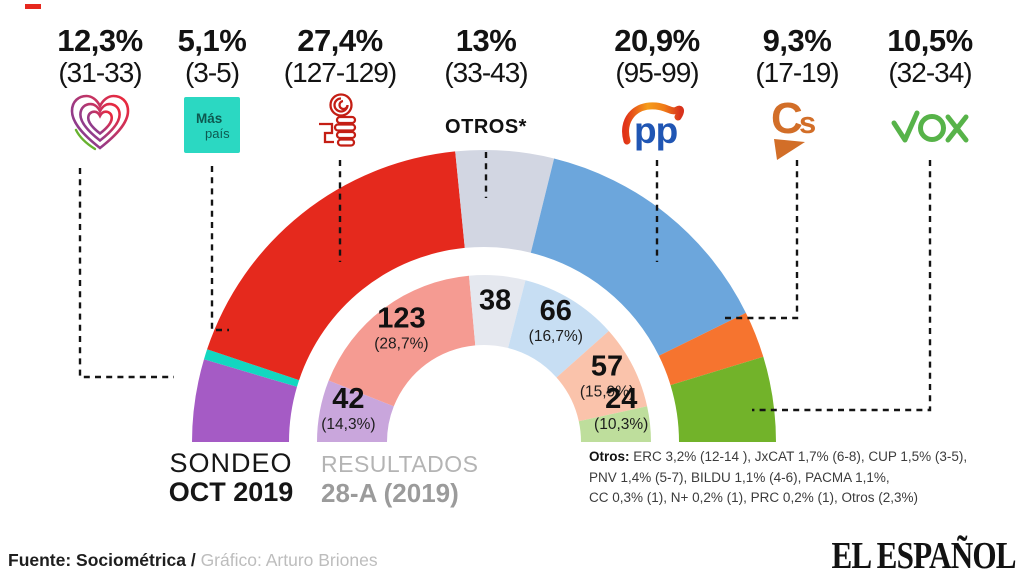 The height and width of the screenshot is (578, 1024). What do you see at coordinates (807, 122) in the screenshot?
I see `cs-logo-text-s: s` at bounding box center [807, 122].